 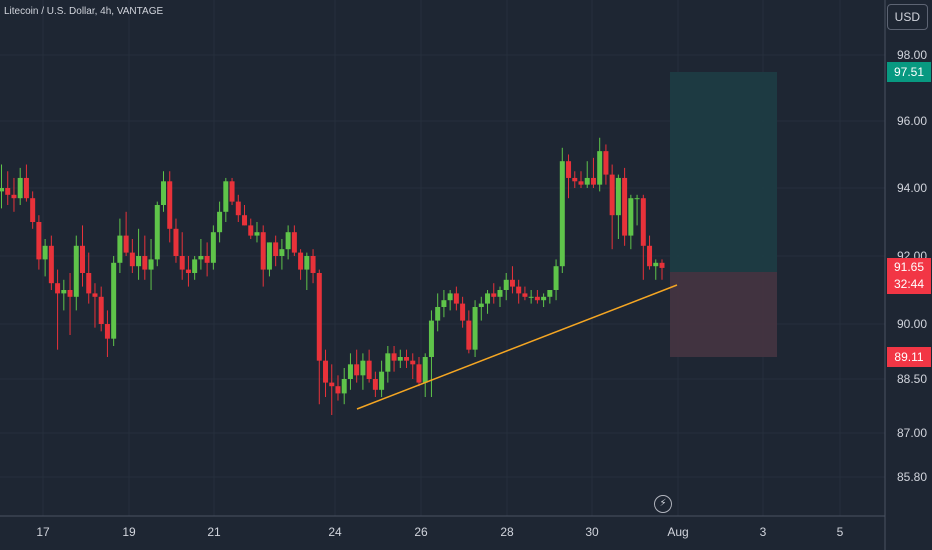 I want to click on currency-button: USD, so click(x=907, y=17).